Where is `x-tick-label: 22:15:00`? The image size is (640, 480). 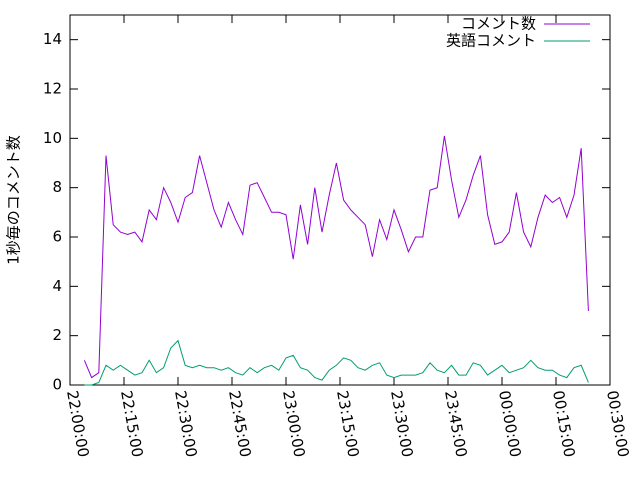
x-tick-label: 22:15:00 is located at coordinates (131, 423).